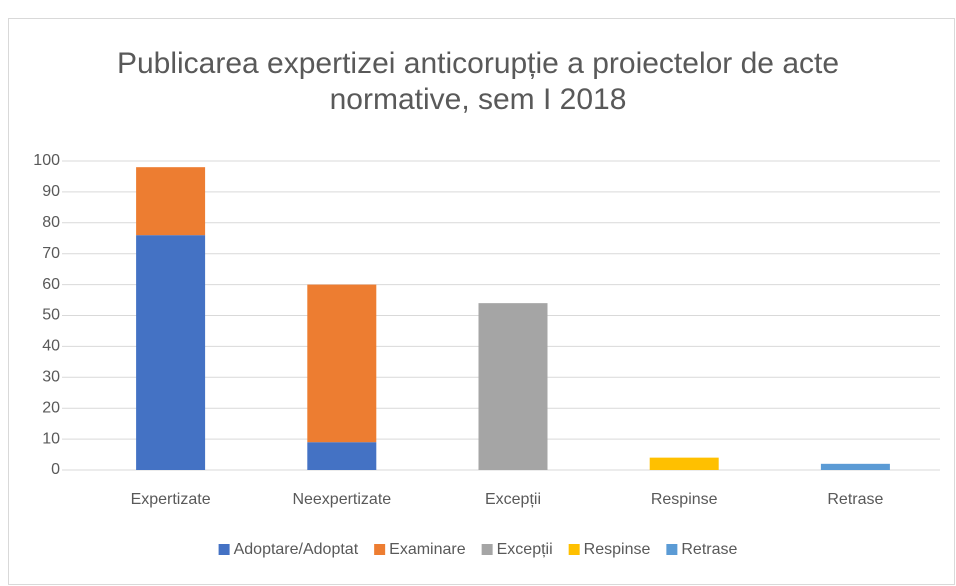  What do you see at coordinates (171, 499) in the screenshot?
I see `x-tick-label: Expertizate` at bounding box center [171, 499].